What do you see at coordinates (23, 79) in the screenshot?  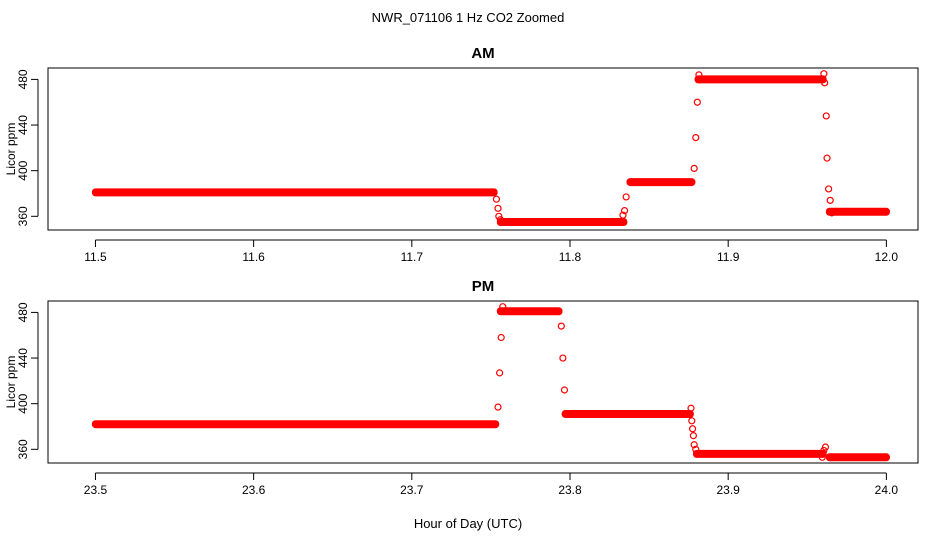 I see `am-y-tick-label: 480` at bounding box center [23, 79].